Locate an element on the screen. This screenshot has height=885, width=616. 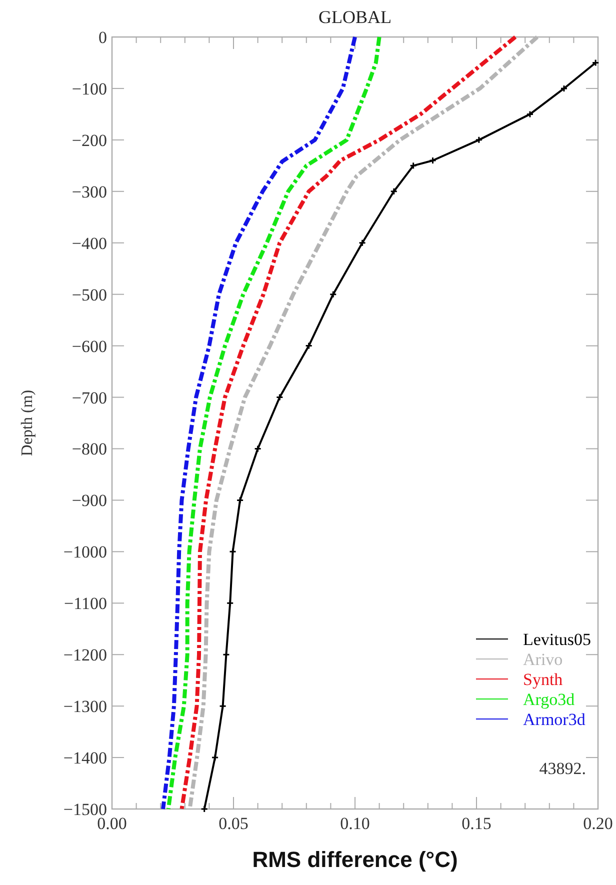
y-tick-label: −600 is located at coordinates (89, 346).